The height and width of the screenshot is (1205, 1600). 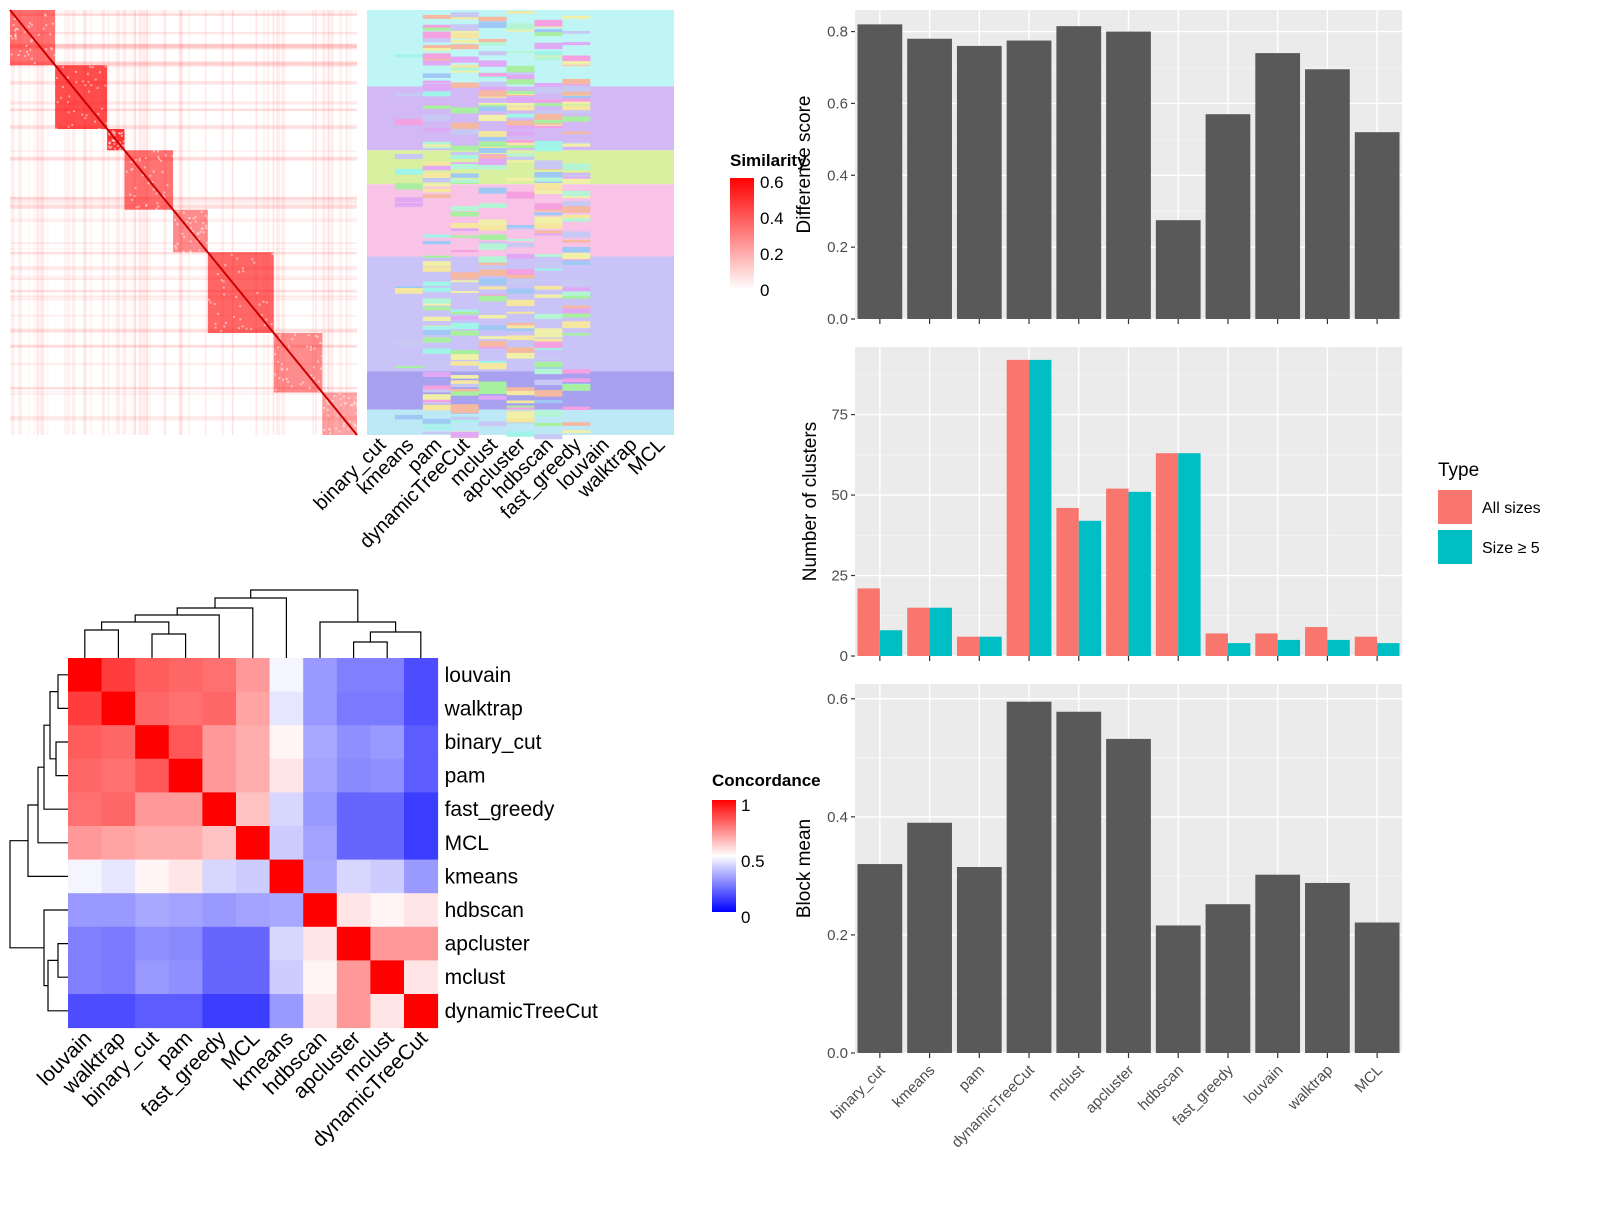 I want to click on bar, so click(x=979, y=960).